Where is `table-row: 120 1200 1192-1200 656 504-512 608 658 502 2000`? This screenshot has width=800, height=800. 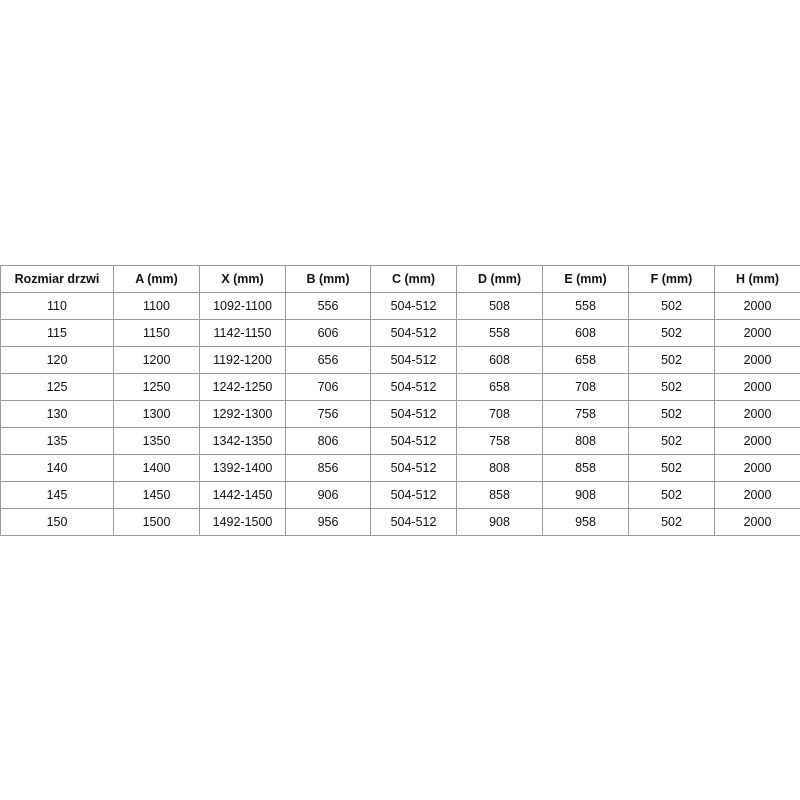 table-row: 120 1200 1192-1200 656 504-512 608 658 502 2000 is located at coordinates (400, 360).